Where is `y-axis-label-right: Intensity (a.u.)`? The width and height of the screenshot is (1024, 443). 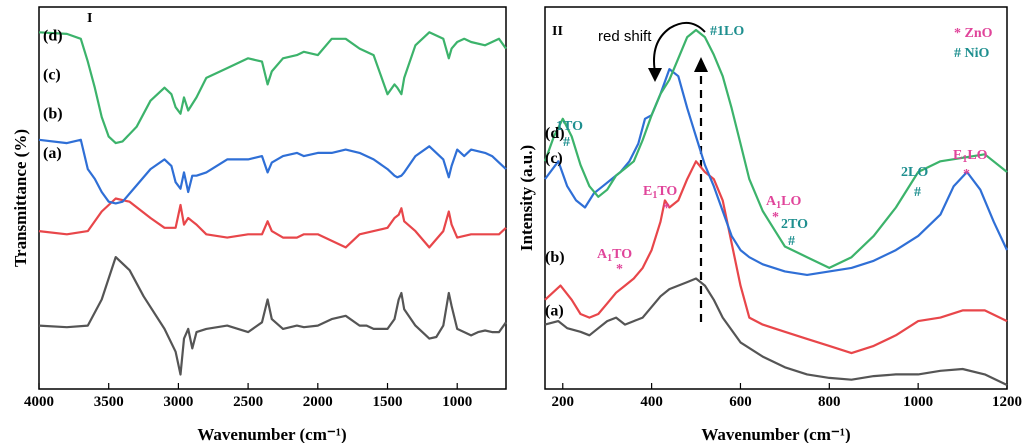 y-axis-label-right: Intensity (a.u.) is located at coordinates (526, 198).